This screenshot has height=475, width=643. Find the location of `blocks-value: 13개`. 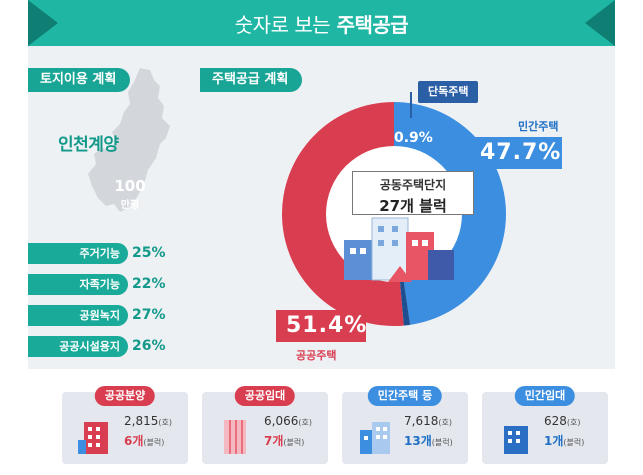

blocks-value: 13개 is located at coordinates (418, 441).